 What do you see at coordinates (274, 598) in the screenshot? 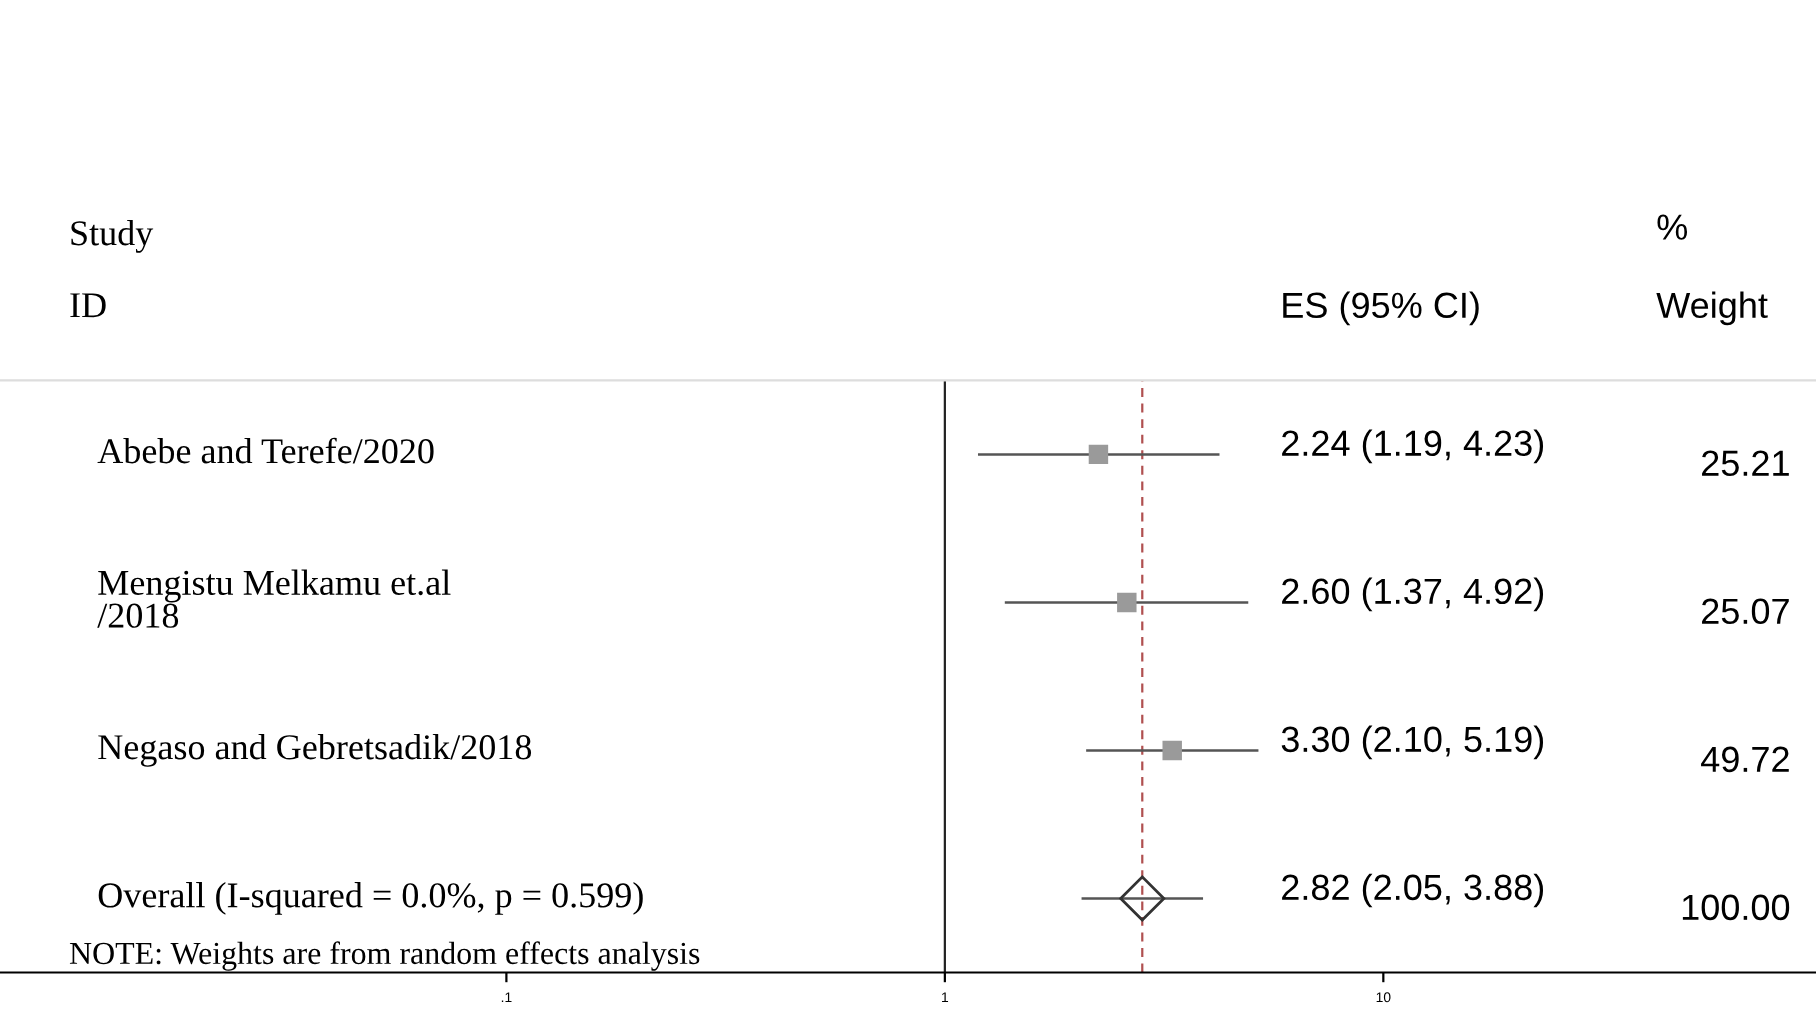
I see `y-tick-label: Mengistu Melkamu et.al /2018` at bounding box center [274, 598].